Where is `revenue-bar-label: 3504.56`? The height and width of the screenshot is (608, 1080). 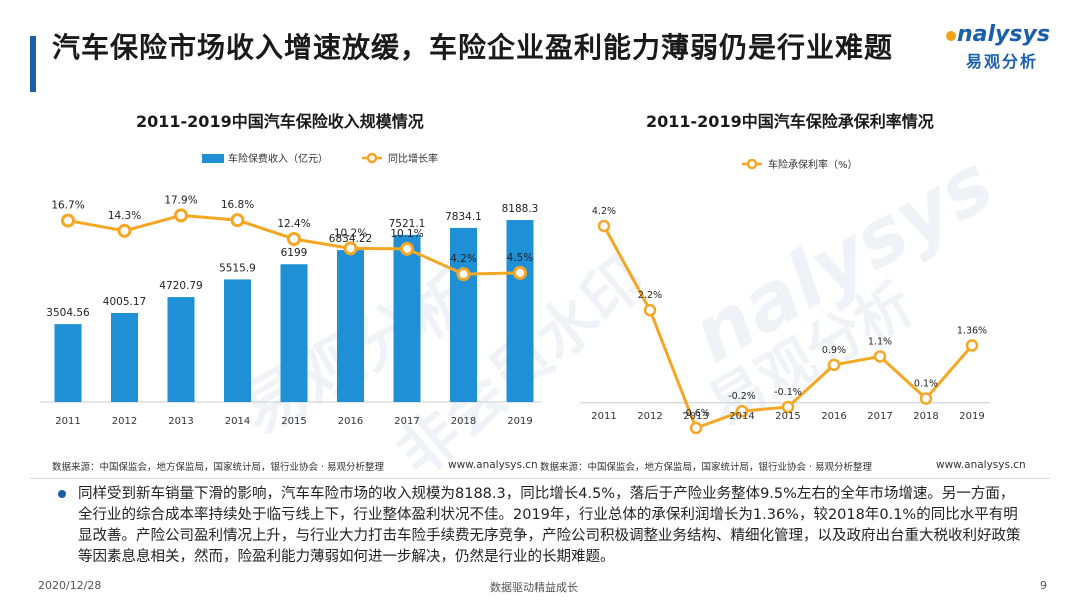
revenue-bar-label: 3504.56 is located at coordinates (68, 313).